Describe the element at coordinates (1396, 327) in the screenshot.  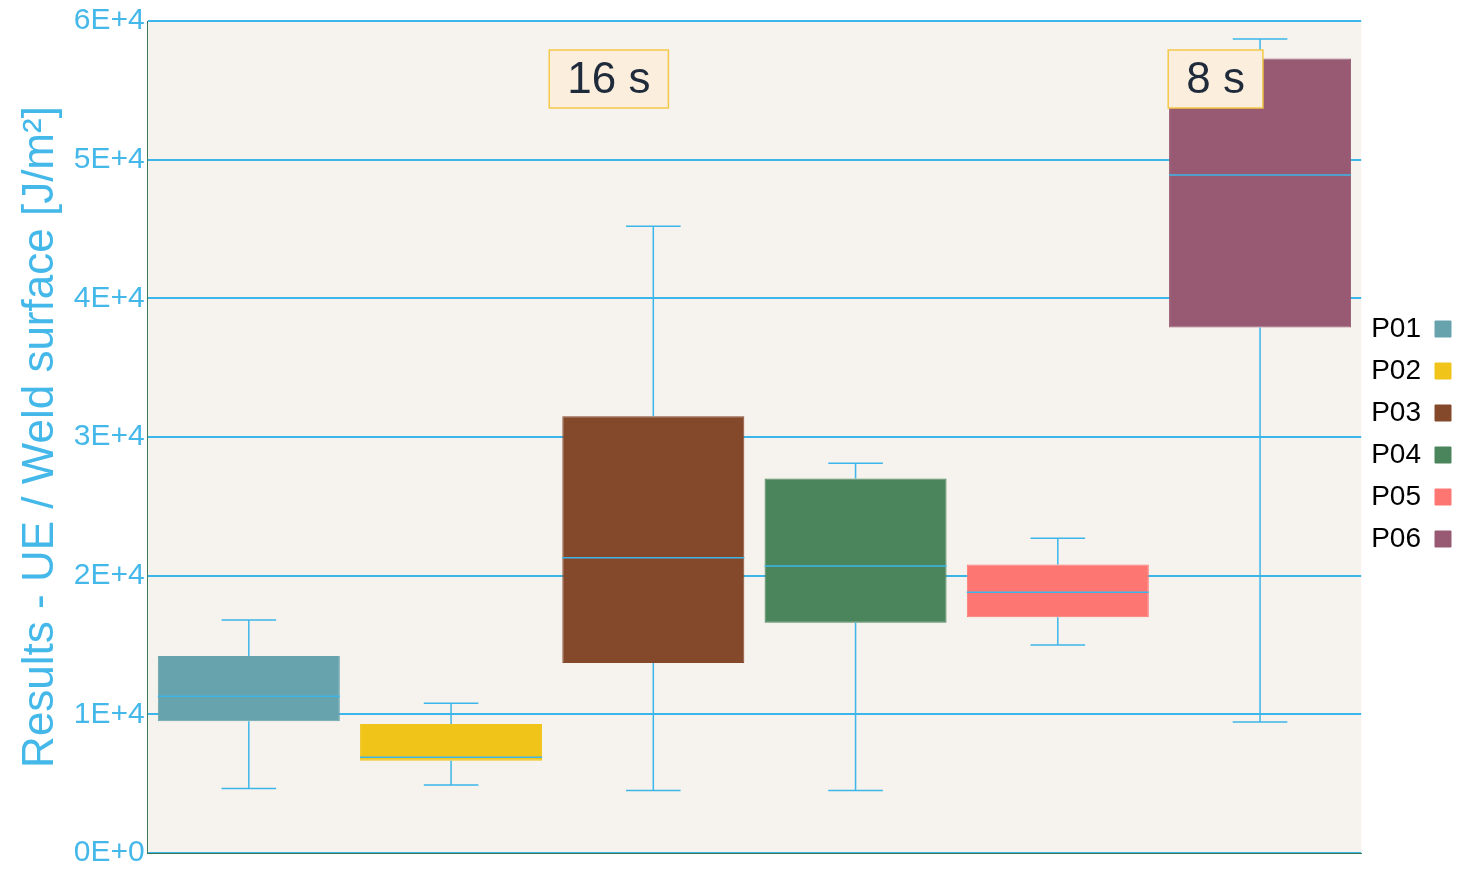
I see `legend-label: P01` at that location.